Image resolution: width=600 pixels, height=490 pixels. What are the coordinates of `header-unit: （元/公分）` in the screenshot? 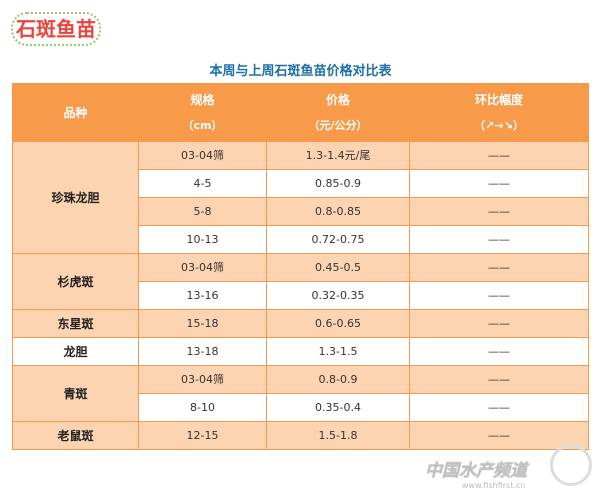 It's located at (338, 125).